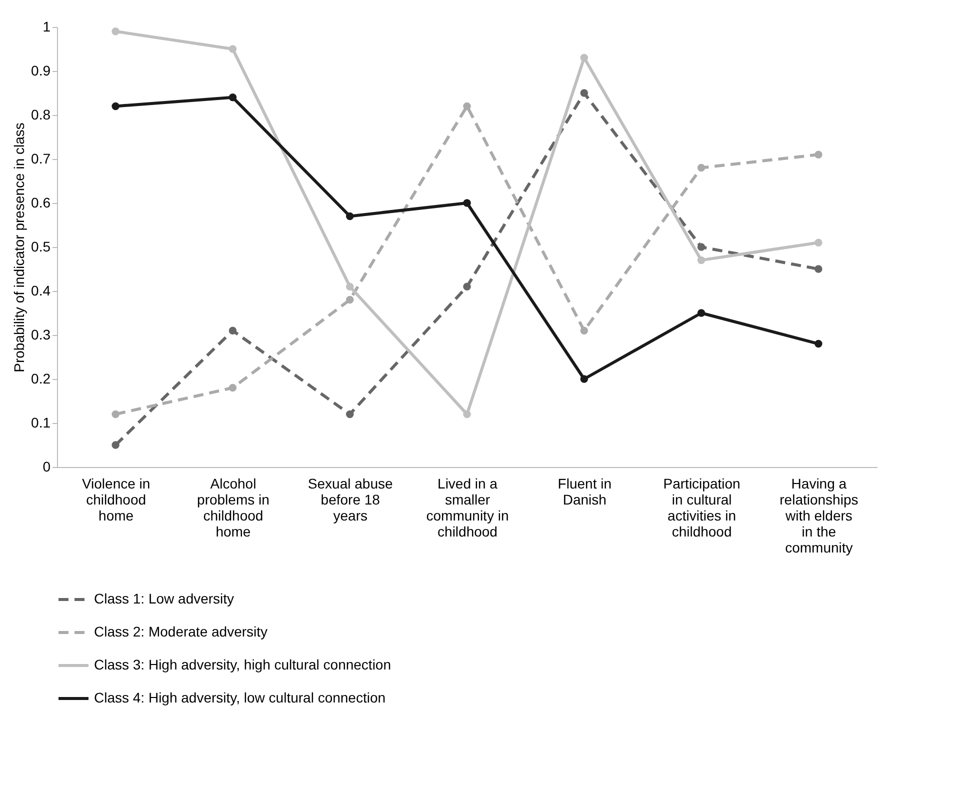 The image size is (971, 793). Describe the element at coordinates (41, 158) in the screenshot. I see `y-tick-label: 0.7` at that location.